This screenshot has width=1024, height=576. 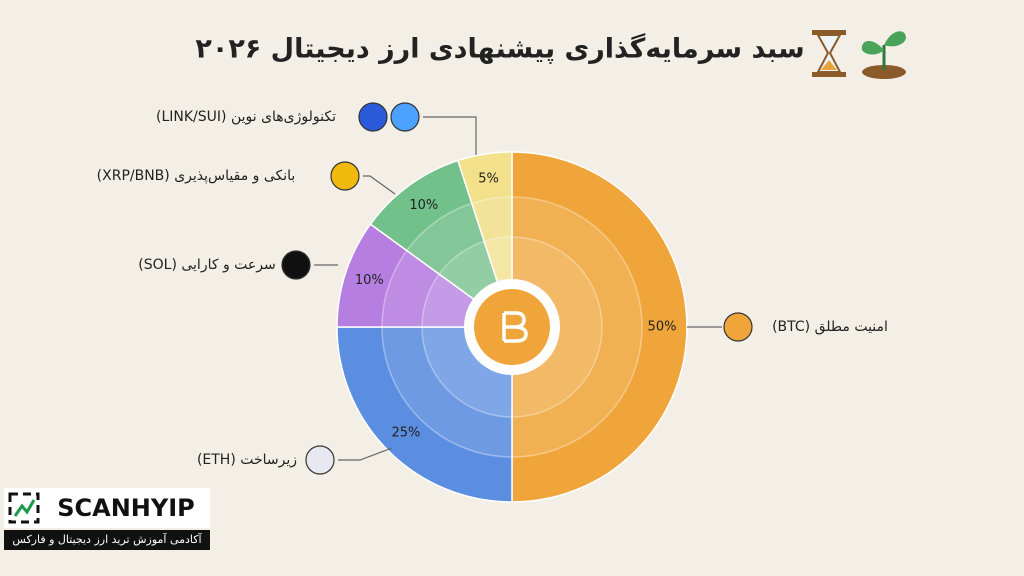 What do you see at coordinates (196, 176) in the screenshot?
I see `legend-label: بانکی و مقیاس‌پذیری (XRP/BNB)` at bounding box center [196, 176].